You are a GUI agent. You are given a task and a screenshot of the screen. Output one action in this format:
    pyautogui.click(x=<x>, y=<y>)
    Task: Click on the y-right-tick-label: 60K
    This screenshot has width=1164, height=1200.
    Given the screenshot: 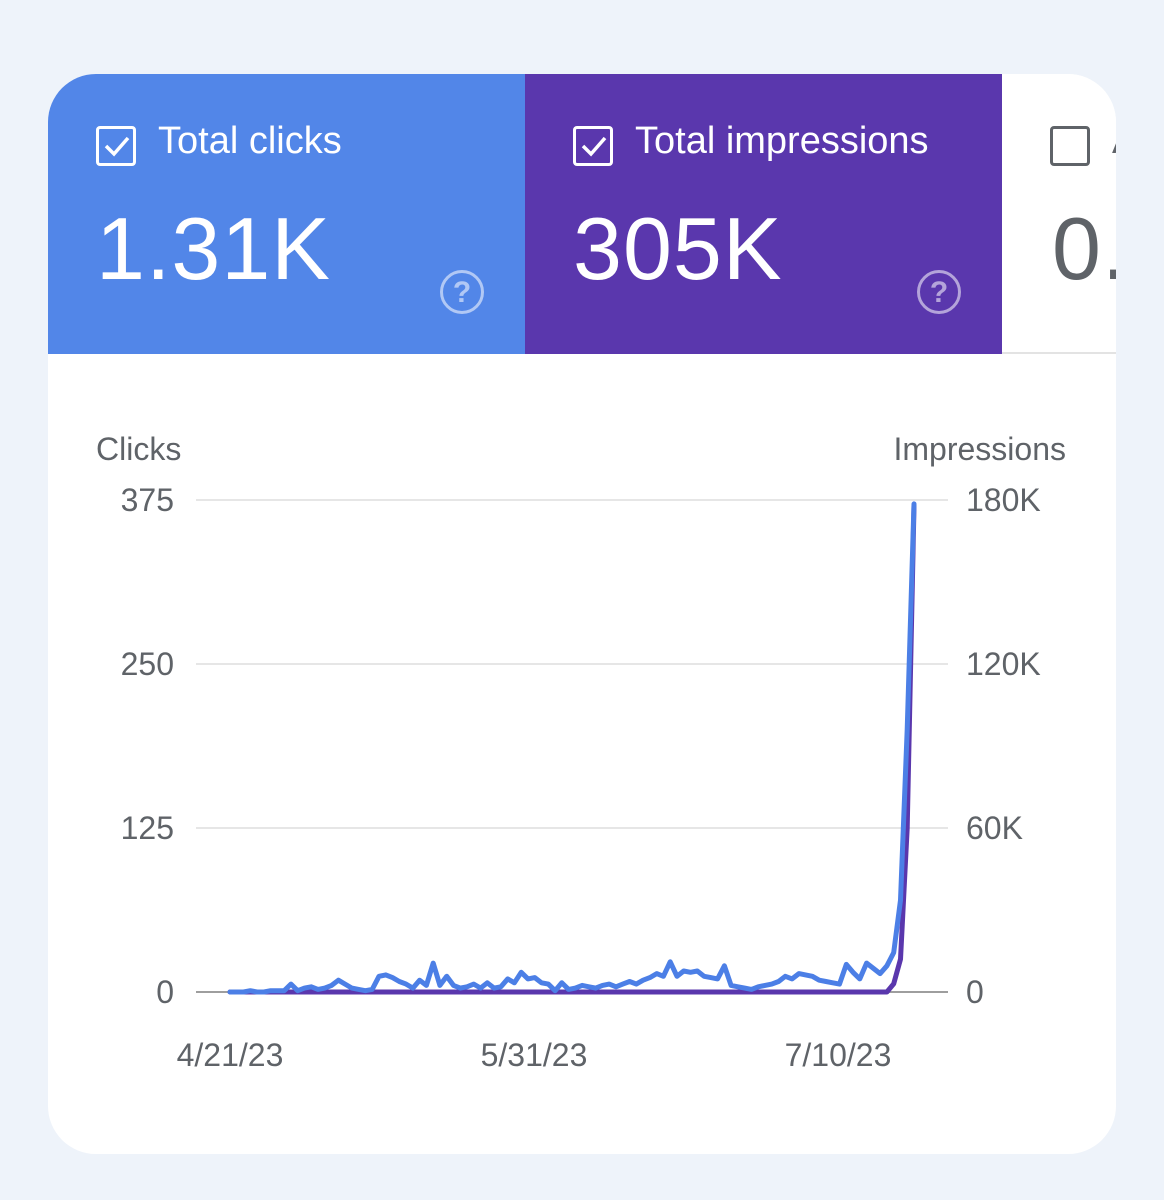 What is the action you would take?
    pyautogui.click(x=994, y=828)
    